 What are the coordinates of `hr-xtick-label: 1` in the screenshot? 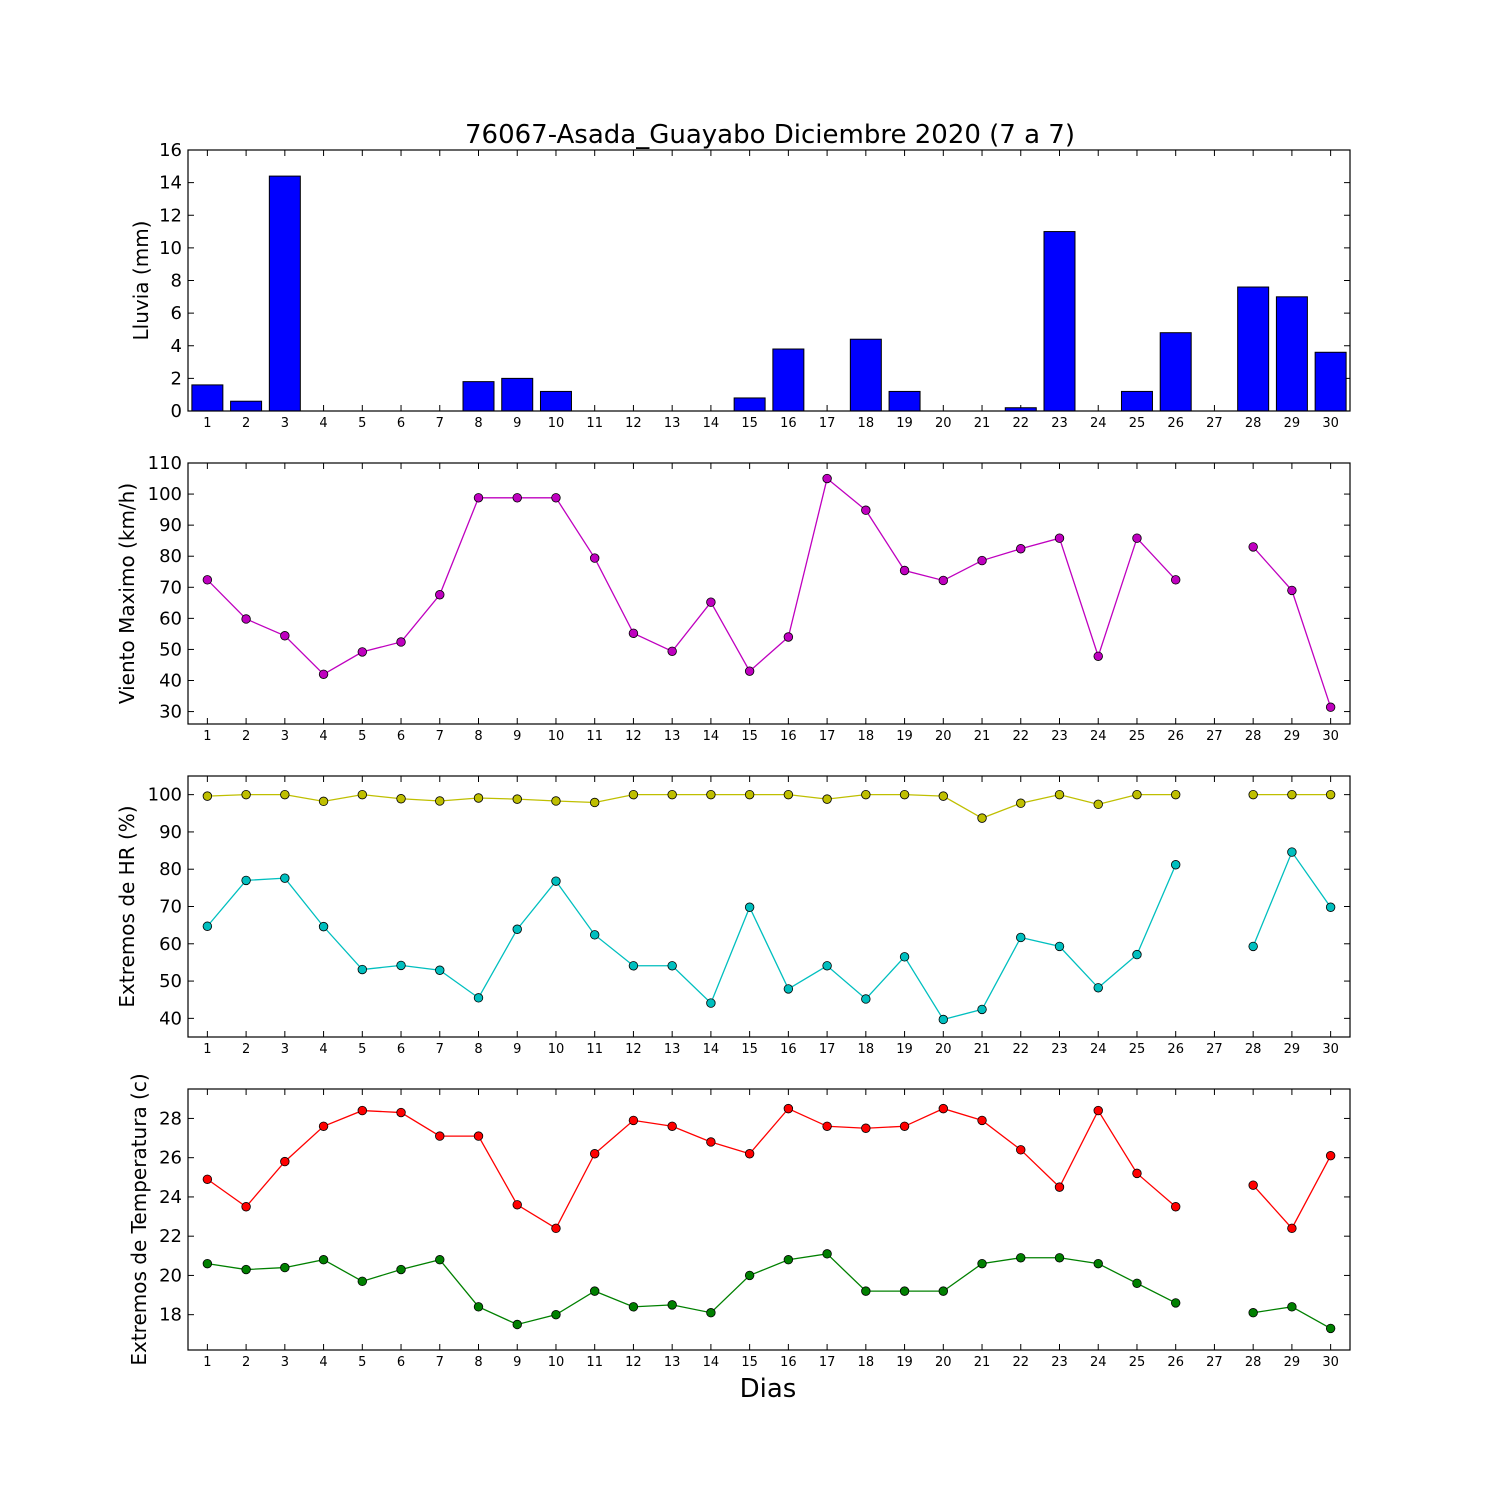 It's located at (207, 1049).